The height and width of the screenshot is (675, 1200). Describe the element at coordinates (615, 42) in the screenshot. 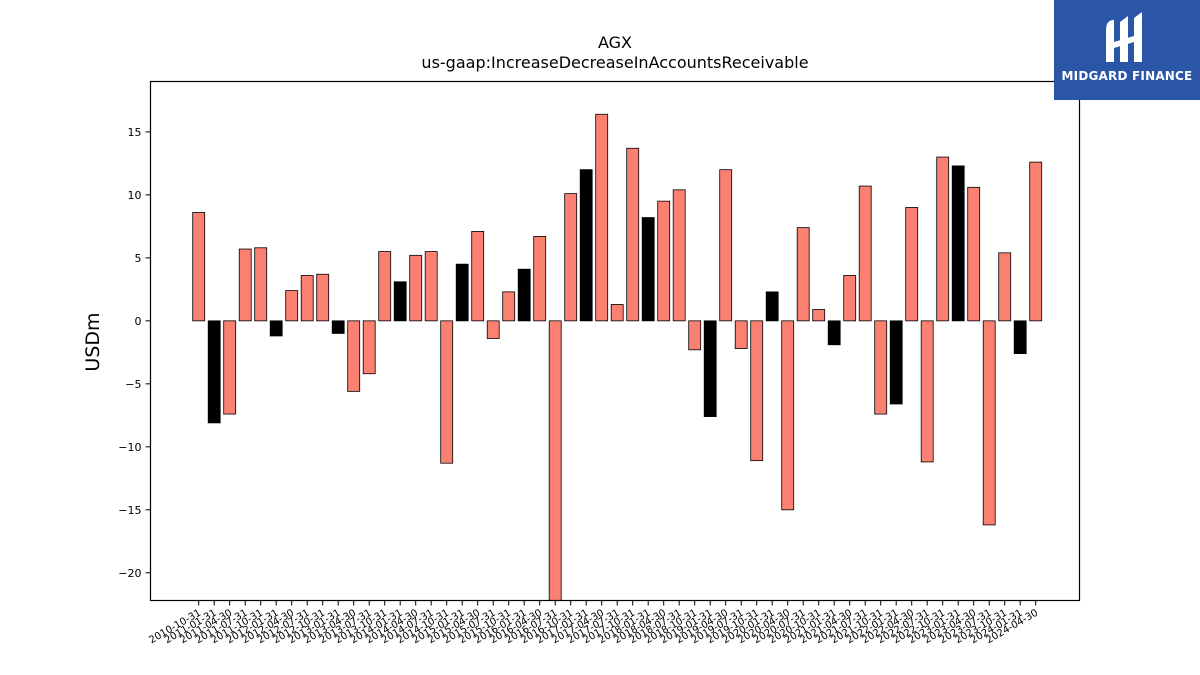

I see `chart-title: AGX` at that location.